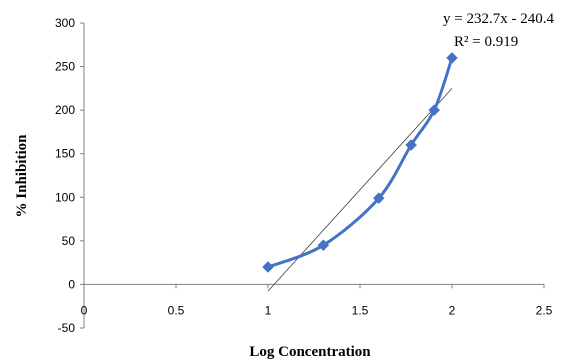 Image resolution: width=574 pixels, height=360 pixels. Describe the element at coordinates (84, 310) in the screenshot. I see `x-tick-label: 0` at that location.